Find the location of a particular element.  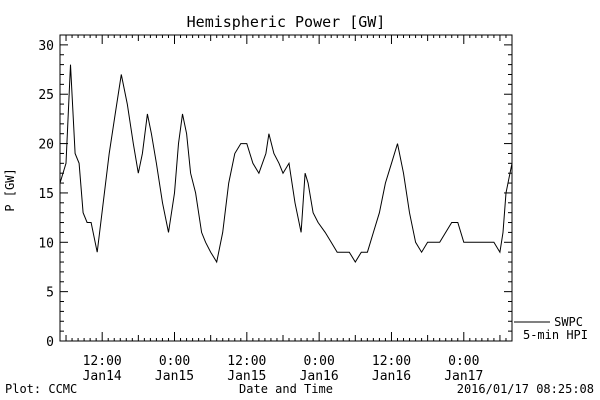

x-axis-label: Date and Time is located at coordinates (286, 389).